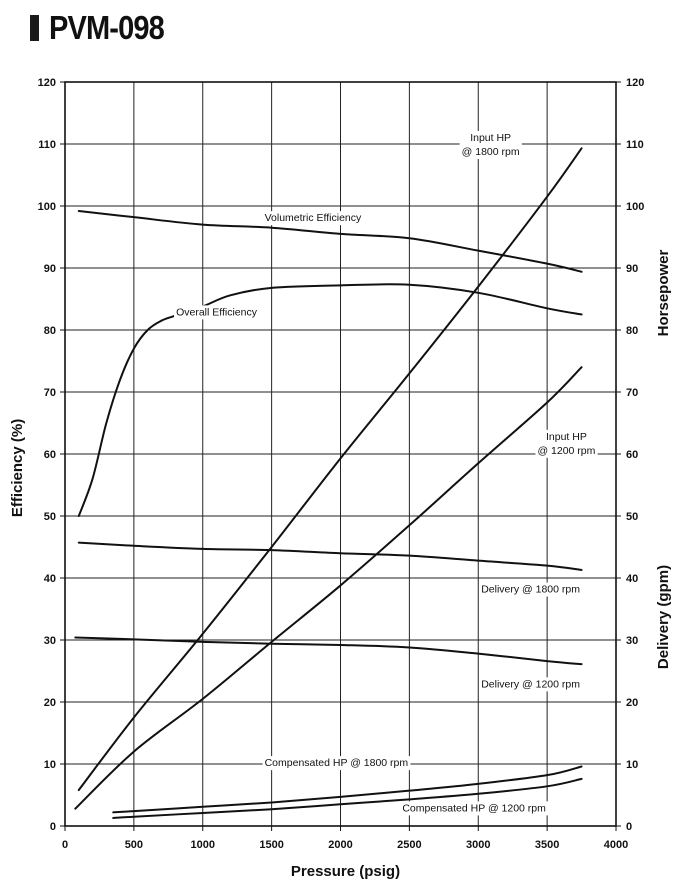 The image size is (692, 892). I want to click on curve-label-text: Delivery @ 1800 rpm, so click(530, 590).